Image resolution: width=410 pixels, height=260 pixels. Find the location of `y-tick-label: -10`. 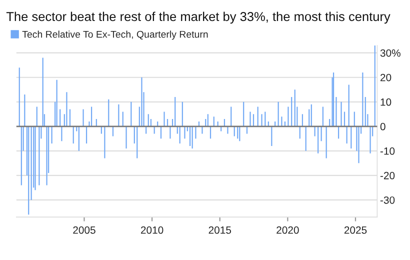

y-tick-label: -10 is located at coordinates (387, 151).